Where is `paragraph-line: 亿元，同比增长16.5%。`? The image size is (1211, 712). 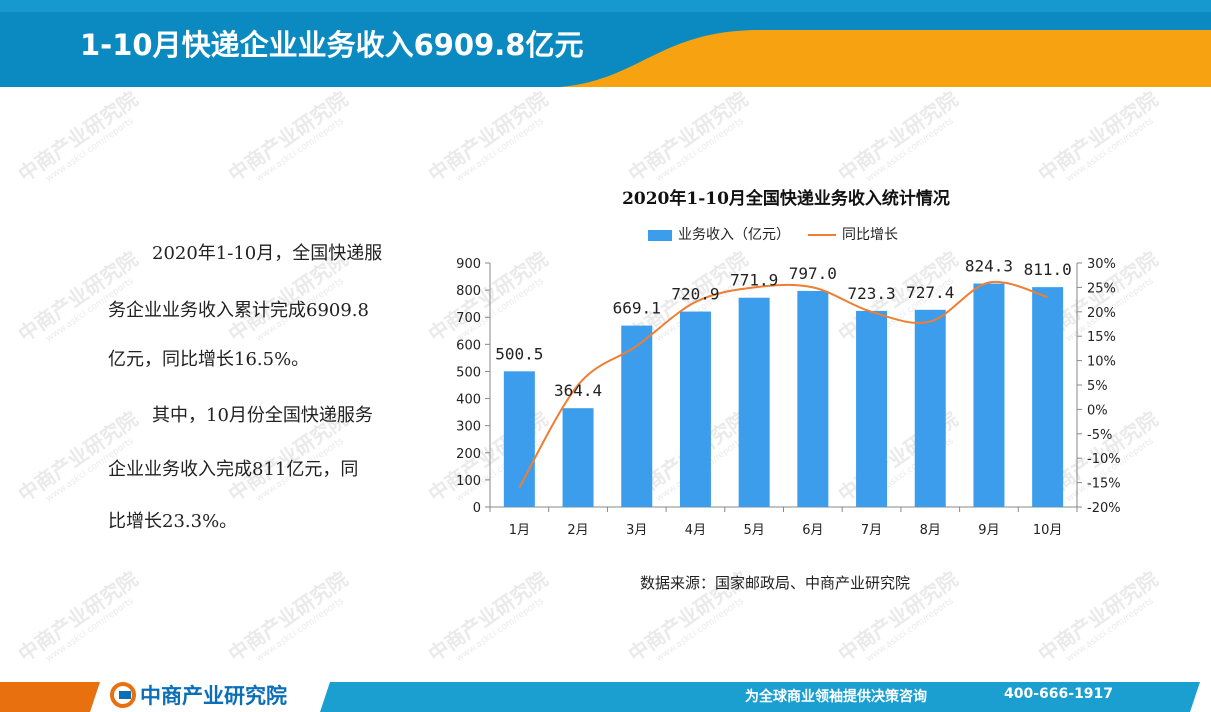 paragraph-line: 亿元，同比增长16.5%。 is located at coordinates (209, 359).